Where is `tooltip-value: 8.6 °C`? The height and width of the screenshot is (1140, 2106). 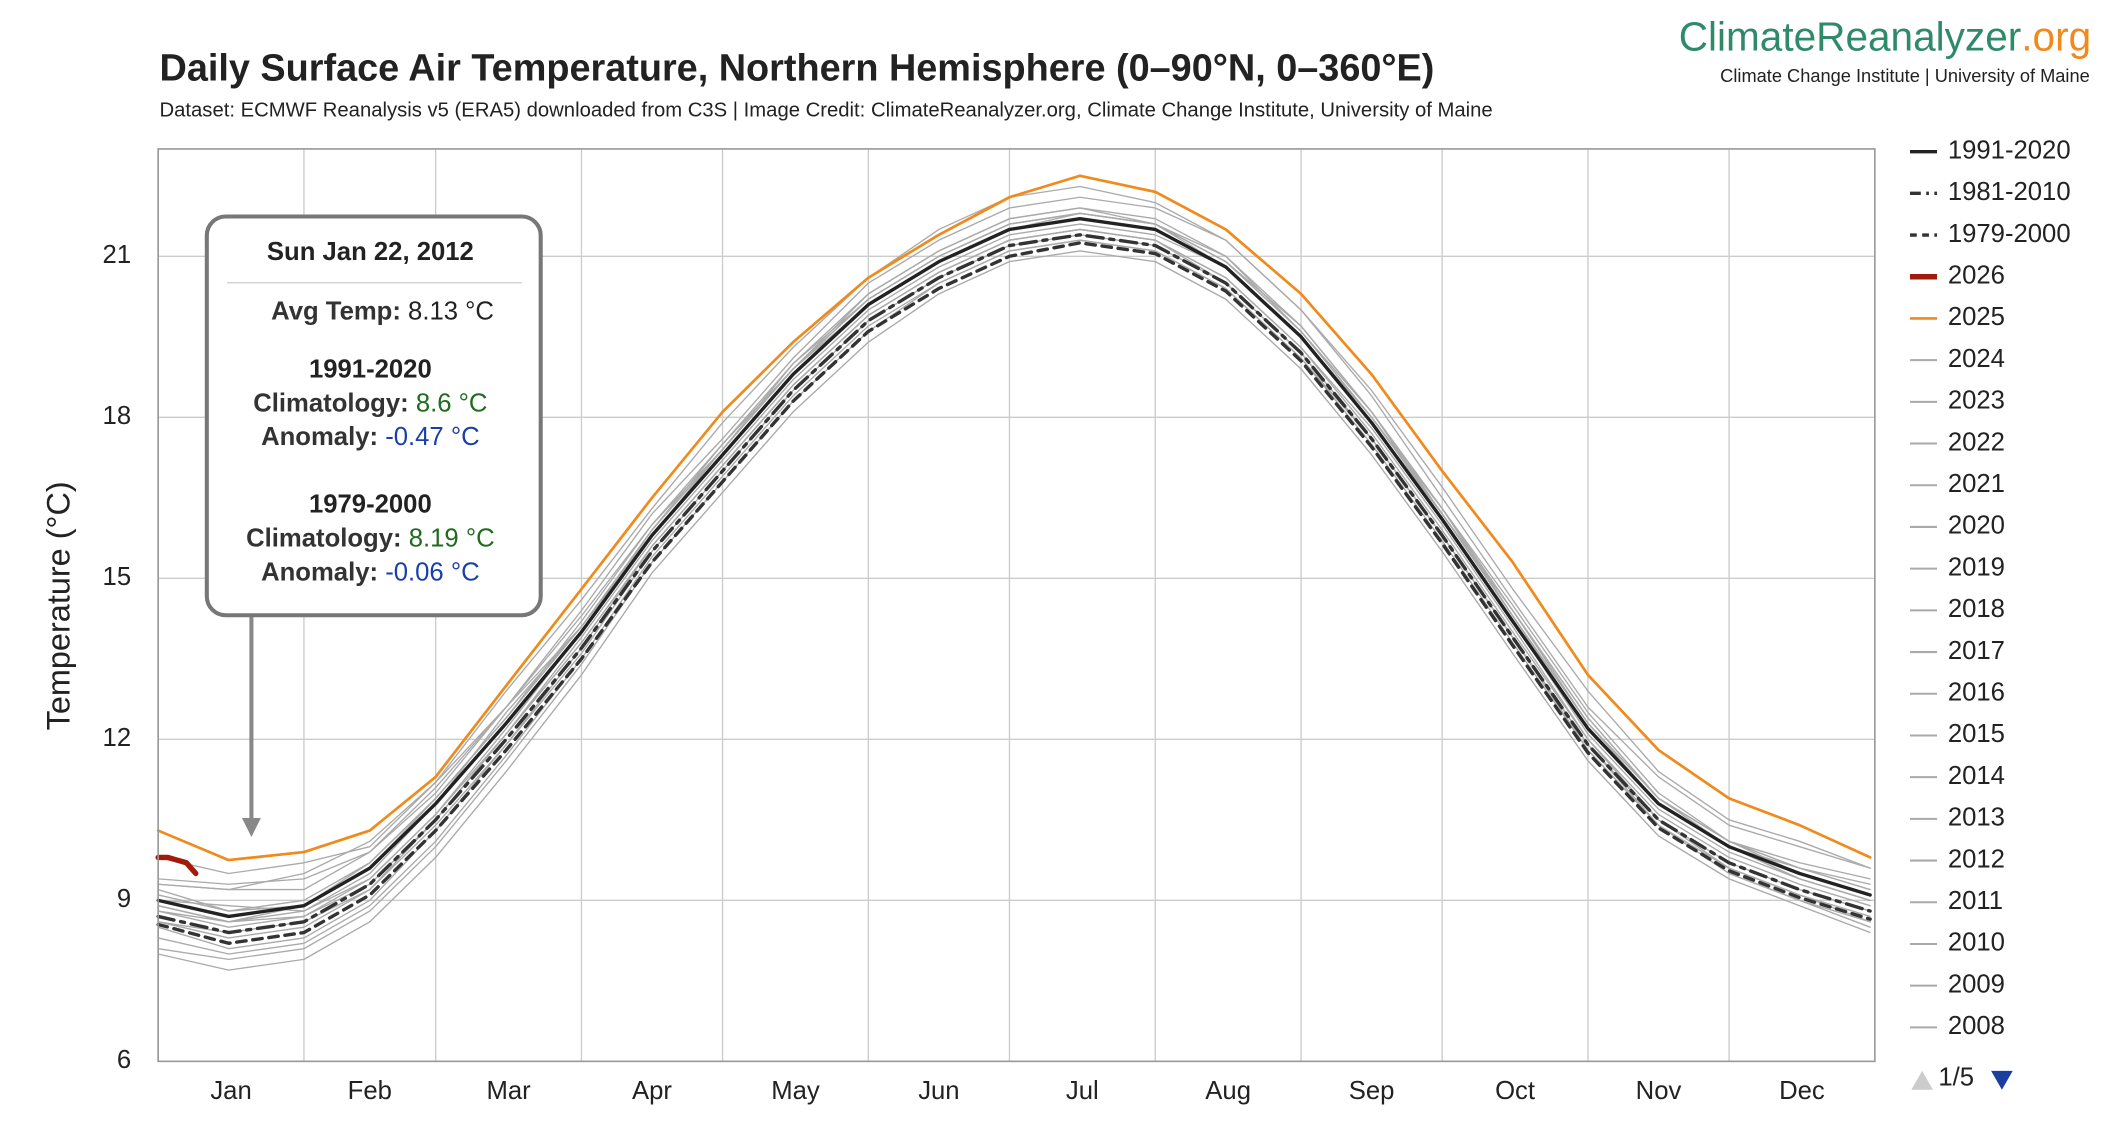
tooltip-value: 8.6 °C is located at coordinates (452, 403).